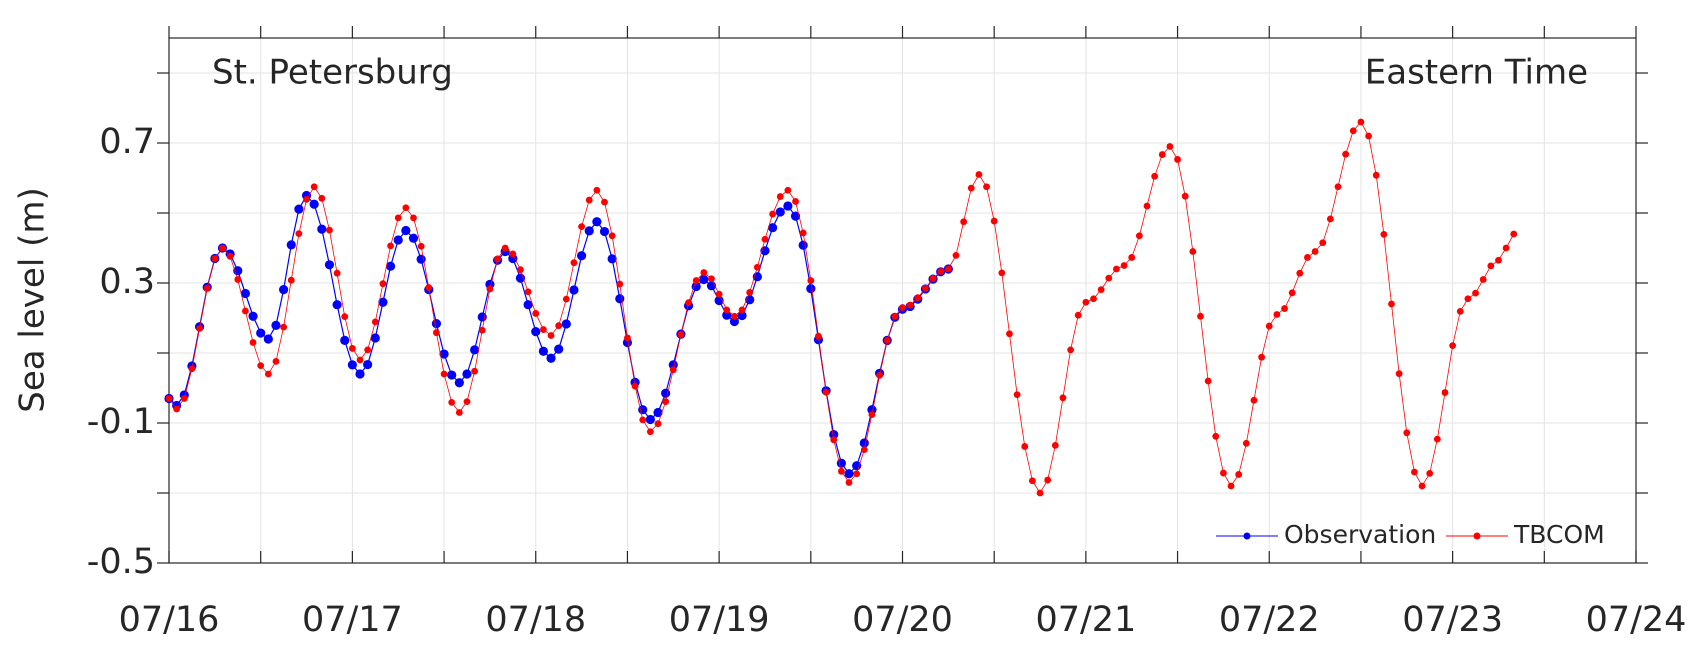  I want to click on legend-swatch, so click(1247, 536).